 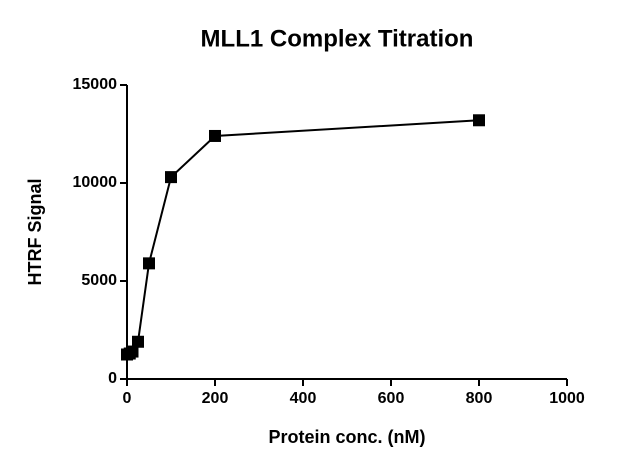 What do you see at coordinates (95, 182) in the screenshot?
I see `y-tick-label: 10000` at bounding box center [95, 182].